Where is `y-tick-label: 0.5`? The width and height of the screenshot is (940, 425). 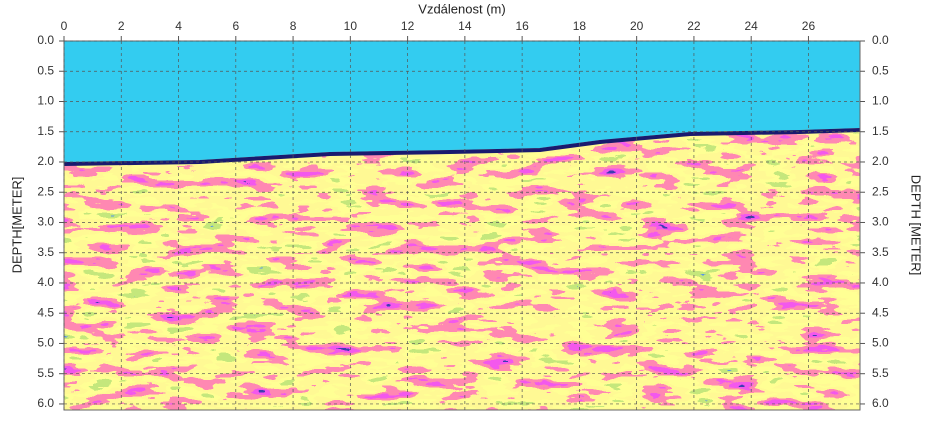 y-tick-label: 0.5 is located at coordinates (45, 70).